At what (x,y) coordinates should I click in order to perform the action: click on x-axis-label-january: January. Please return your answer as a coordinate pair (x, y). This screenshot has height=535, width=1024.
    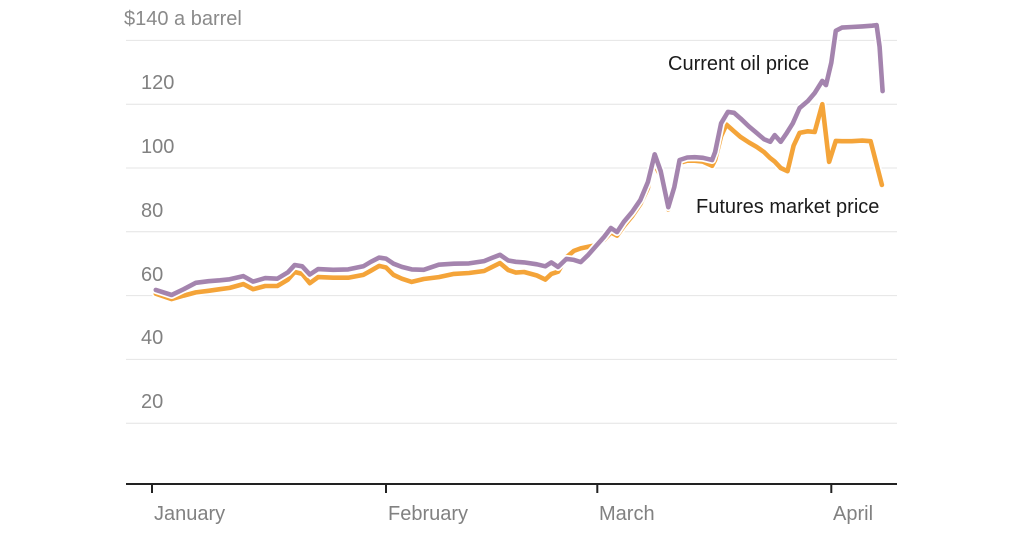
    Looking at the image, I should click on (190, 514).